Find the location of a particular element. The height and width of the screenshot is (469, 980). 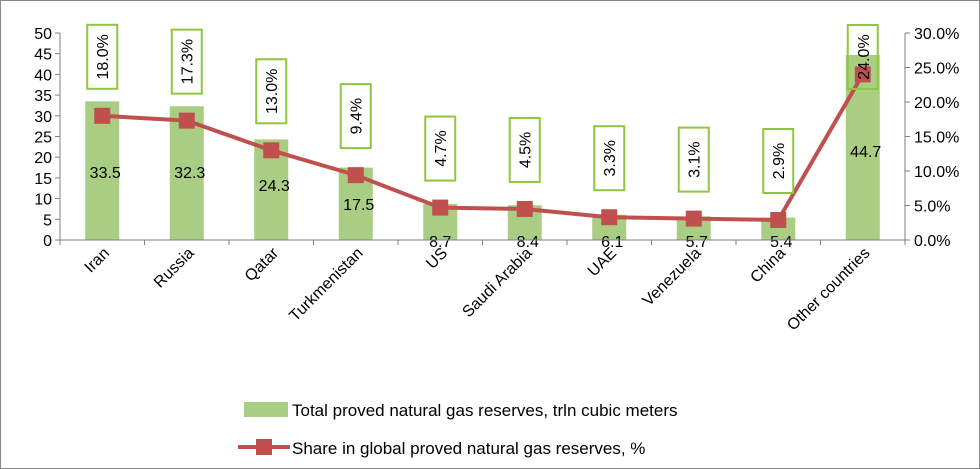

percent-label: 3.1% is located at coordinates (695, 159).